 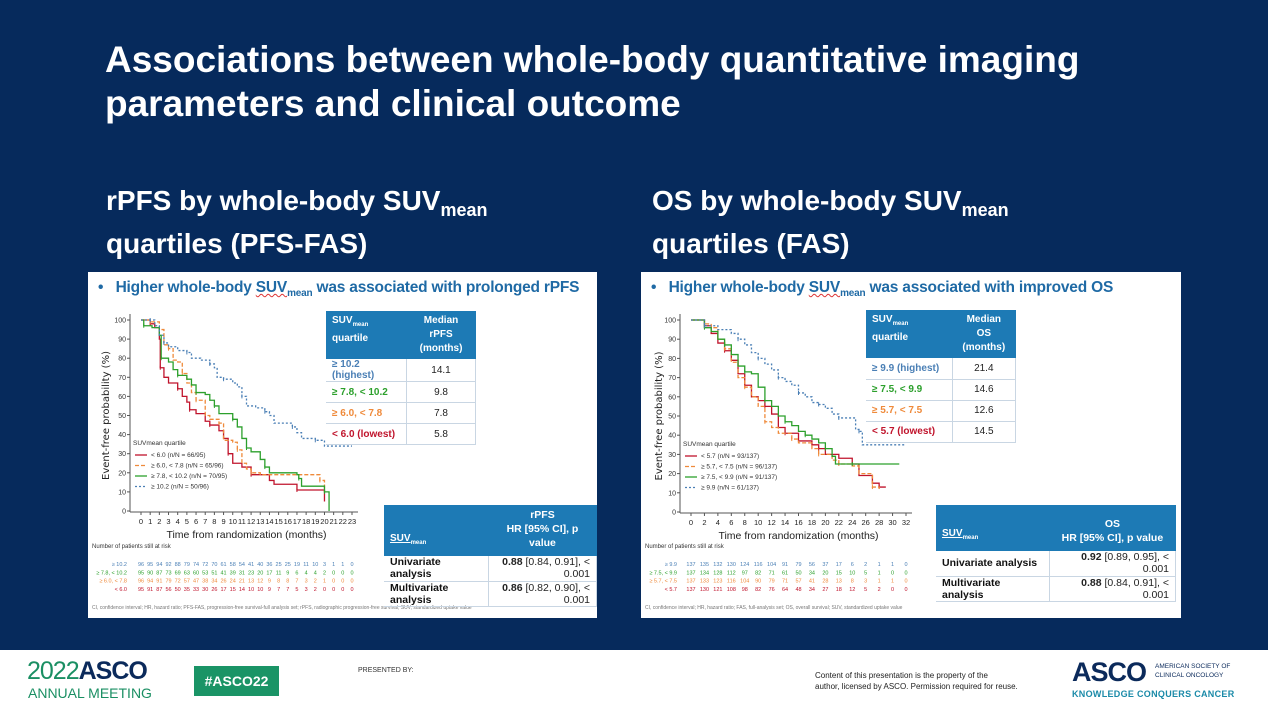 What do you see at coordinates (189, 476) in the screenshot?
I see `legend-label: ≥ 7.8, < 10.2 (n/N = 70/95)` at bounding box center [189, 476].